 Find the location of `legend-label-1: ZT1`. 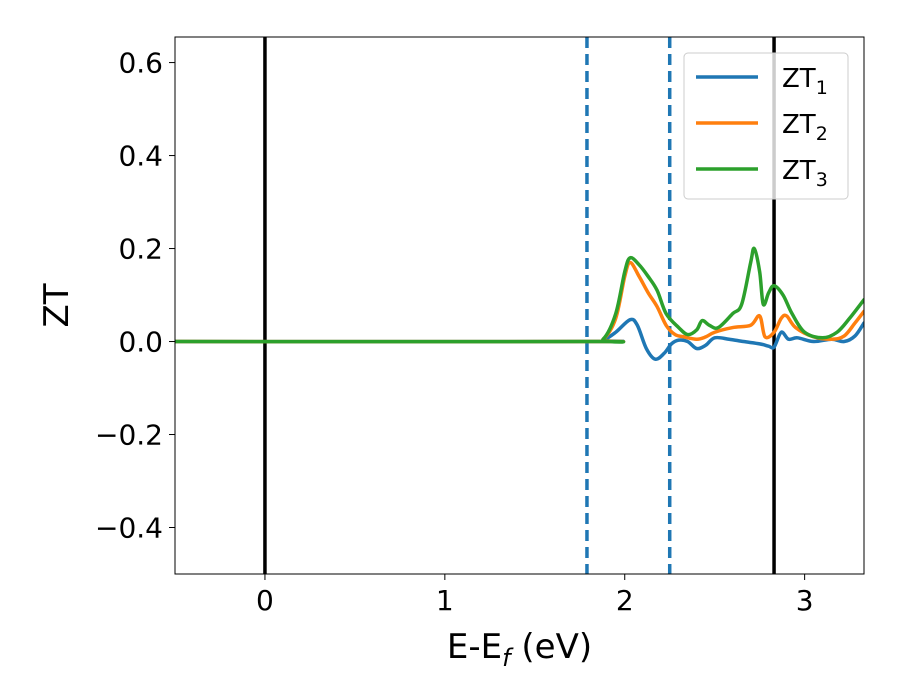

legend-label-1: ZT1 is located at coordinates (805, 81).